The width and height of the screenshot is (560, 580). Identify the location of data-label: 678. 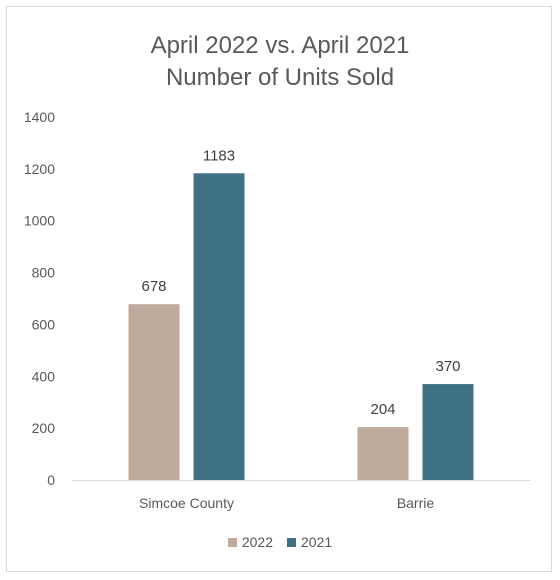
(153, 286).